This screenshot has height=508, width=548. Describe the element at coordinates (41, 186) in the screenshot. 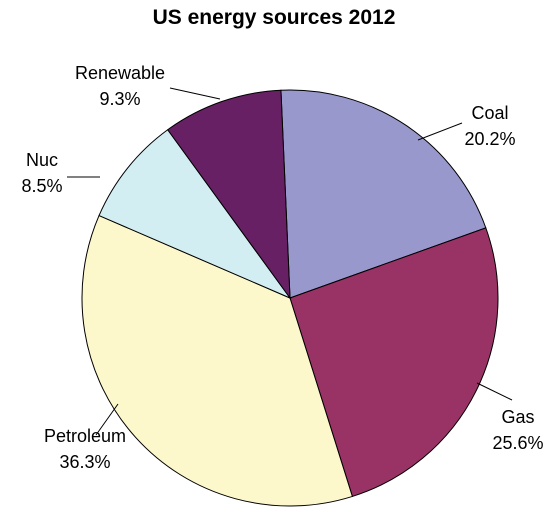

I see `slice-value-nuc: 8.5%` at that location.